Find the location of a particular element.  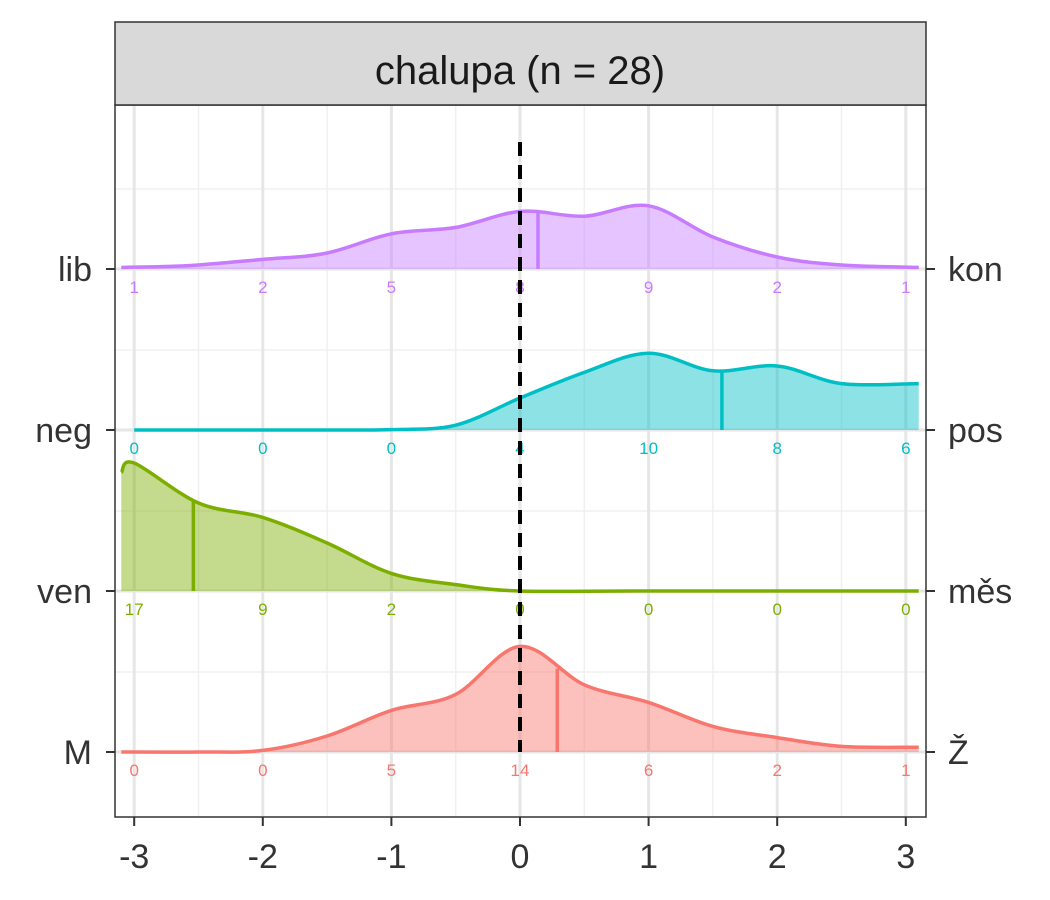

x-tick-label: 1 is located at coordinates (648, 857).